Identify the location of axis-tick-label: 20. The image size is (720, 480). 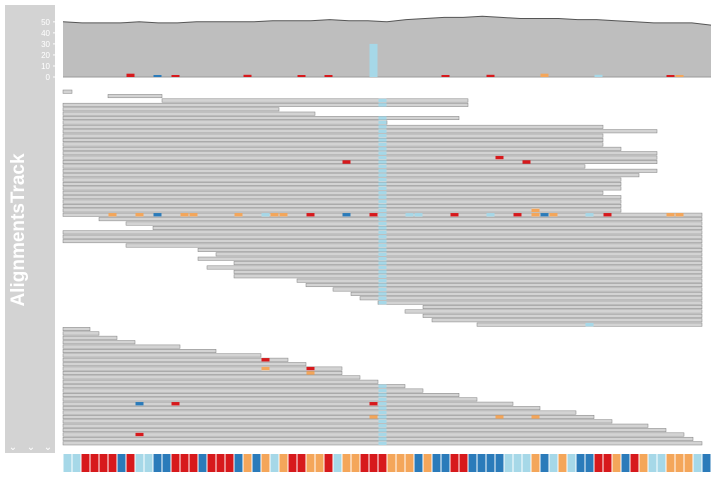
(45, 55).